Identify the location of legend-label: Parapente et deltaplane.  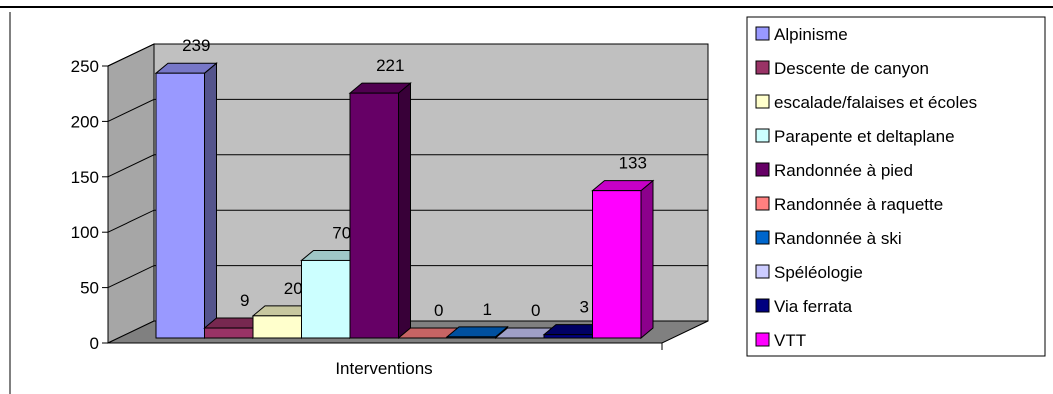
(864, 136).